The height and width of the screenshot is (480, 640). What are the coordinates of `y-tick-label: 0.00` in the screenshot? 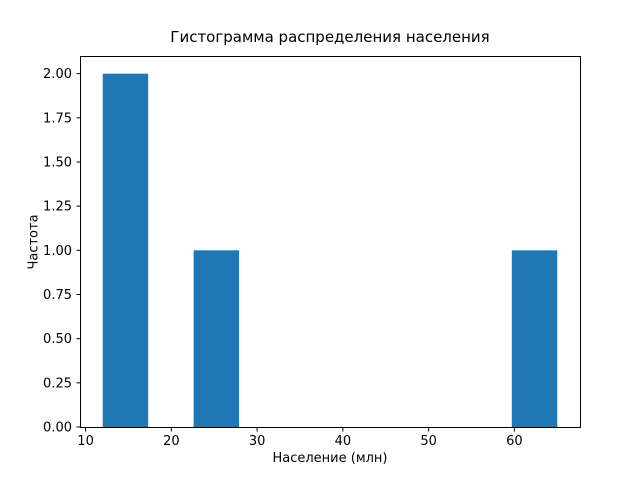 It's located at (57, 428).